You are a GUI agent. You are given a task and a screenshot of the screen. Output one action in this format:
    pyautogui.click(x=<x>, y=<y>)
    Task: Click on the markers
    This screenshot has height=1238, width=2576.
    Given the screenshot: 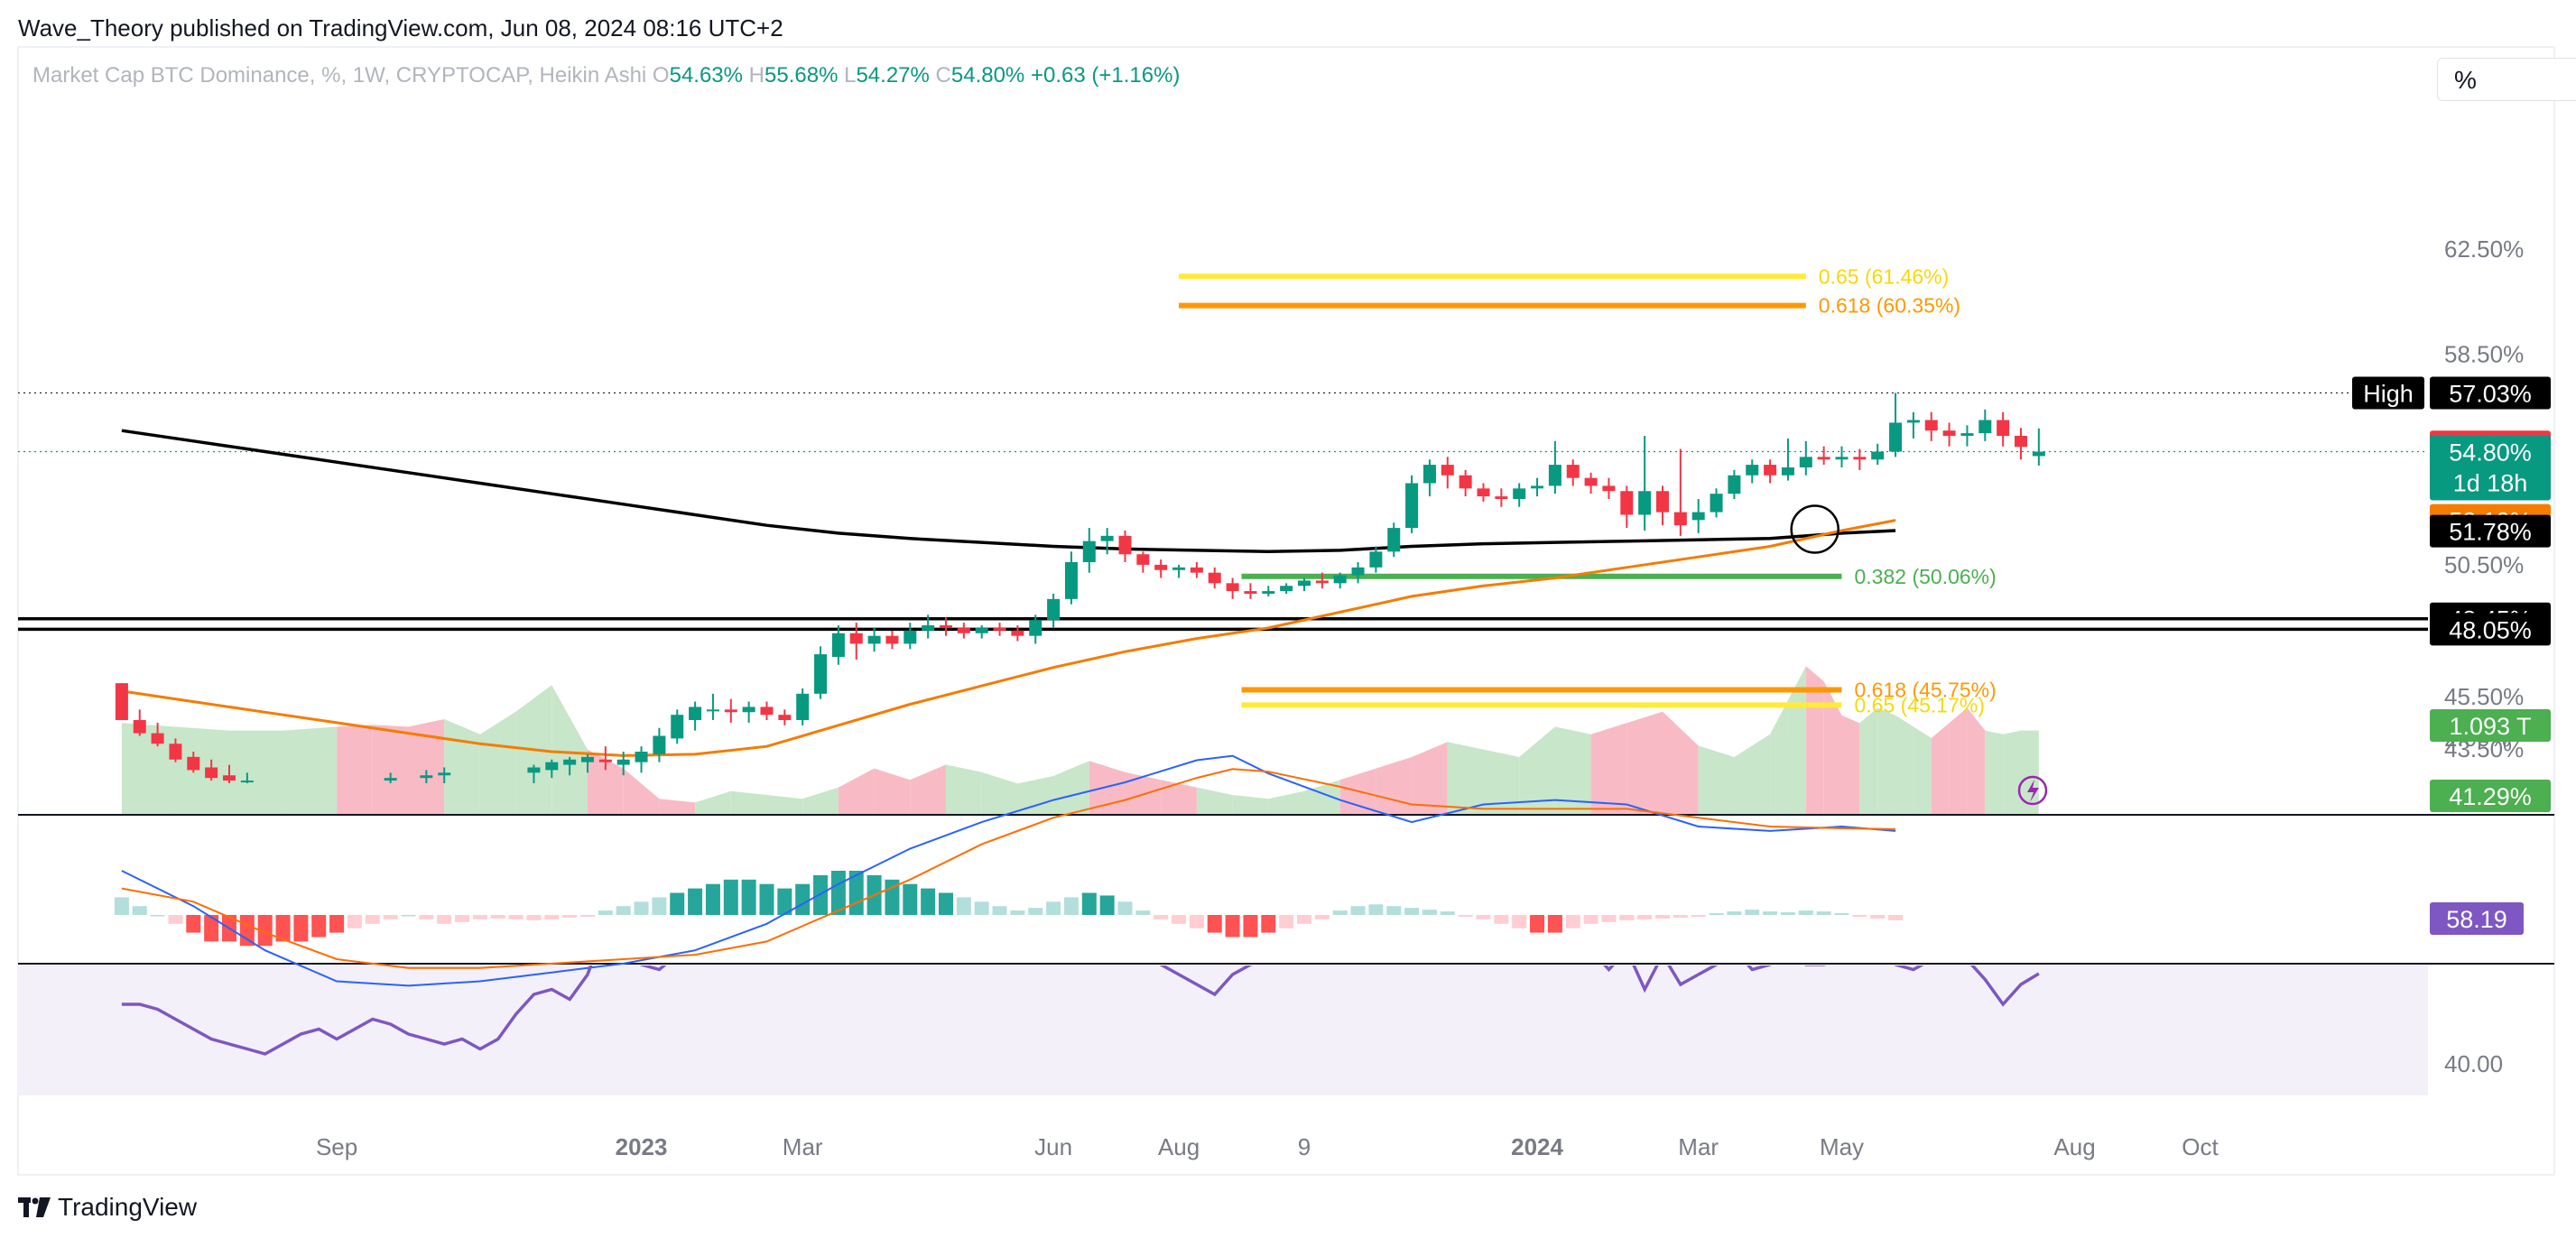 What is the action you would take?
    pyautogui.click(x=2033, y=791)
    